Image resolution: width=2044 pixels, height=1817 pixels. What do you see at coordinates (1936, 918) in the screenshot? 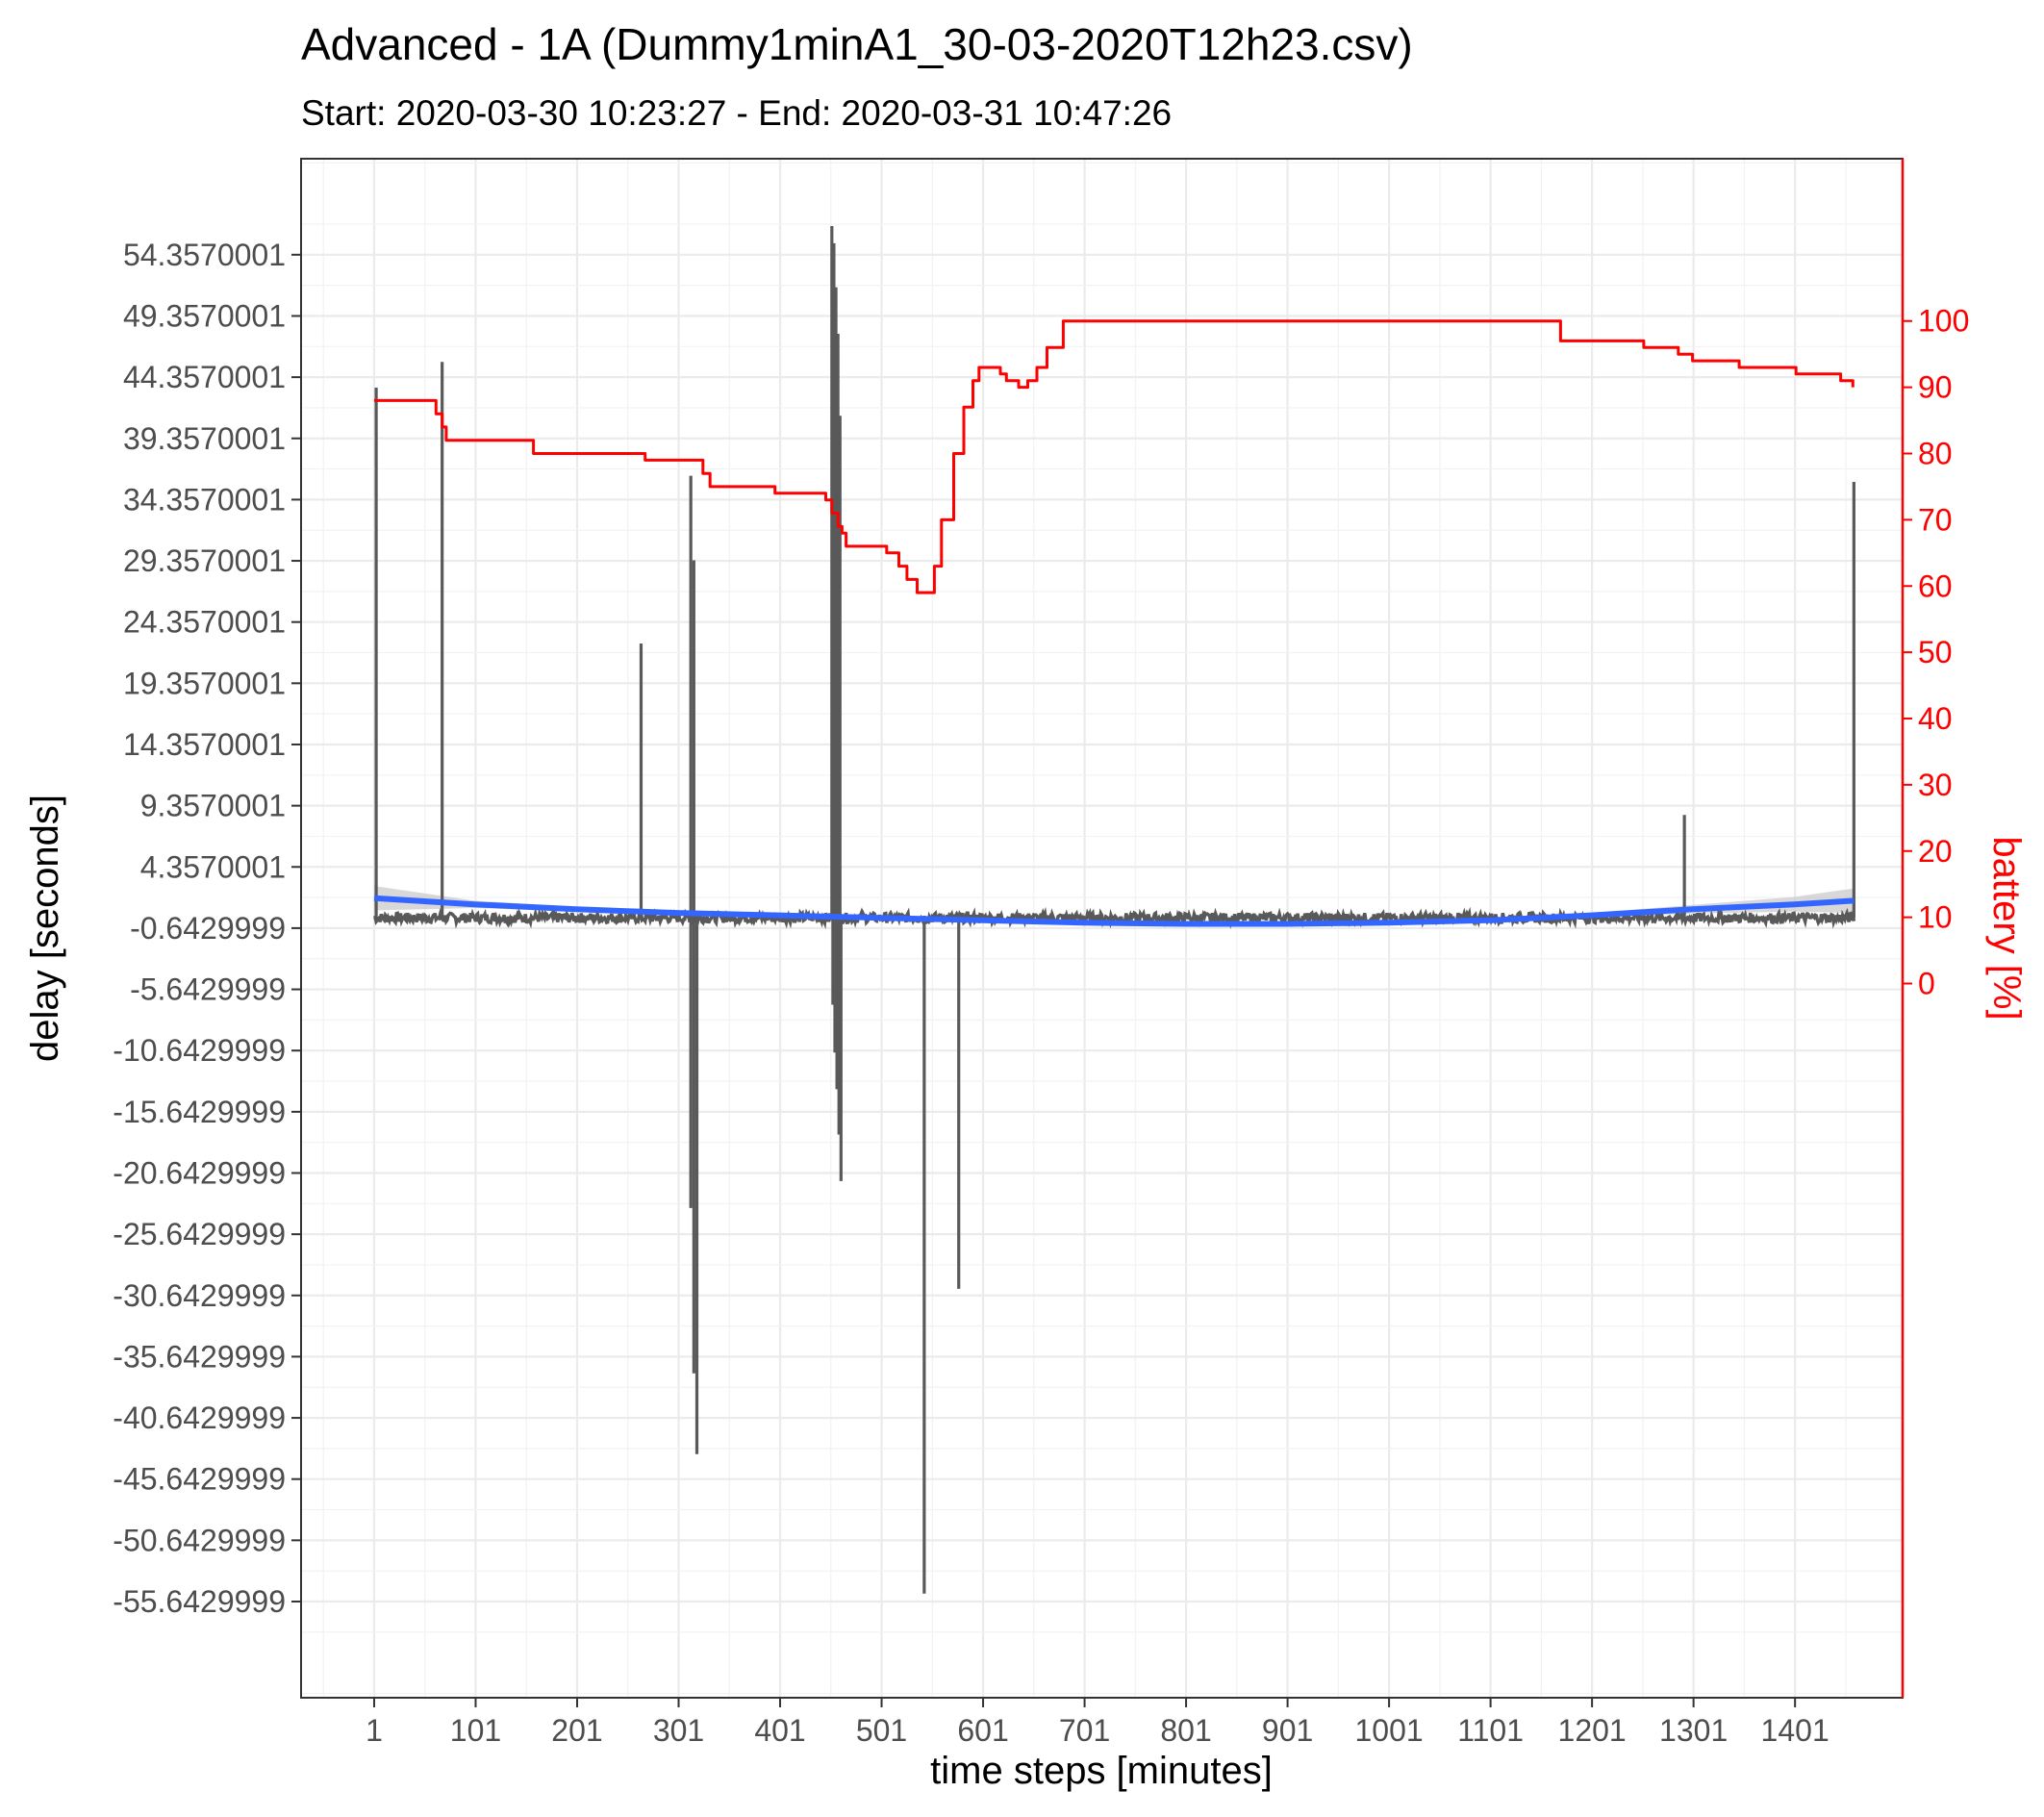
I see `y2-tick-label: 10` at bounding box center [1936, 918].